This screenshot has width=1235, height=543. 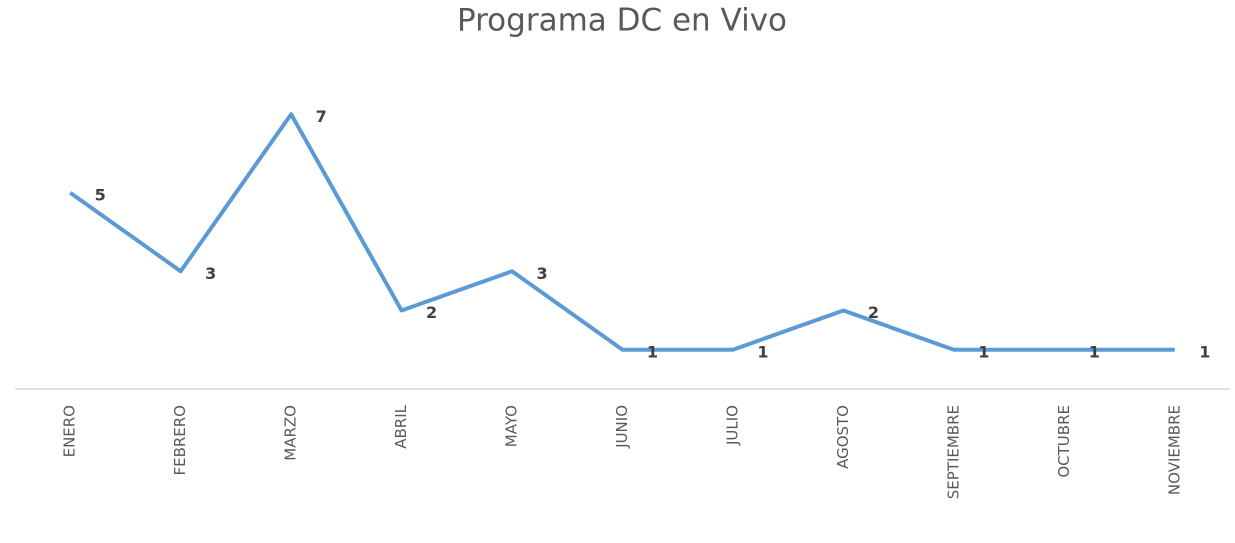 I want to click on x-tick-label: ENERO, so click(x=70, y=431).